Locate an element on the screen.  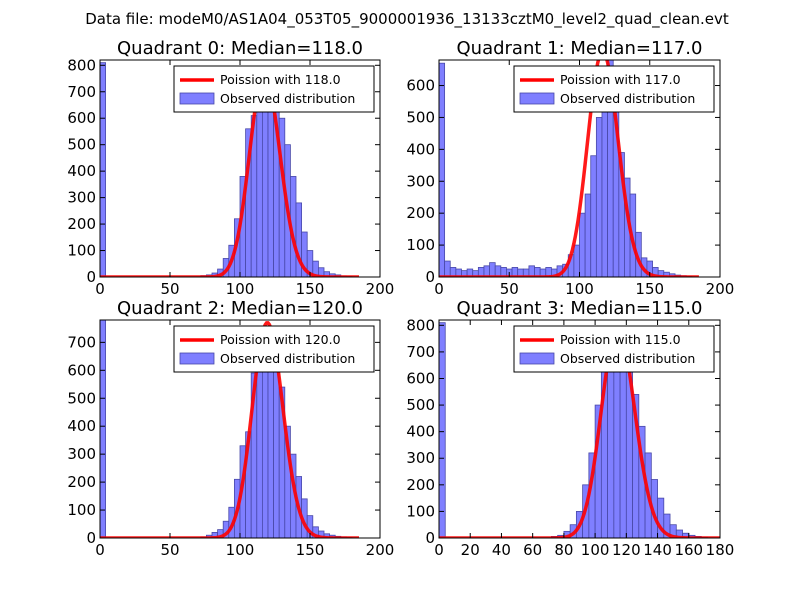
axes-frame is located at coordinates (579, 429).